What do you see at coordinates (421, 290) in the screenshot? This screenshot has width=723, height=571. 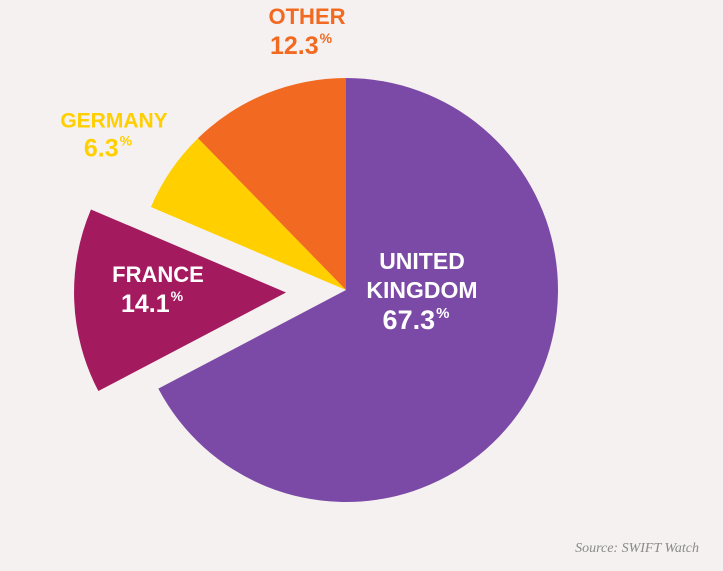 I see `slice-name-united-kingdom: KINGDOM` at bounding box center [421, 290].